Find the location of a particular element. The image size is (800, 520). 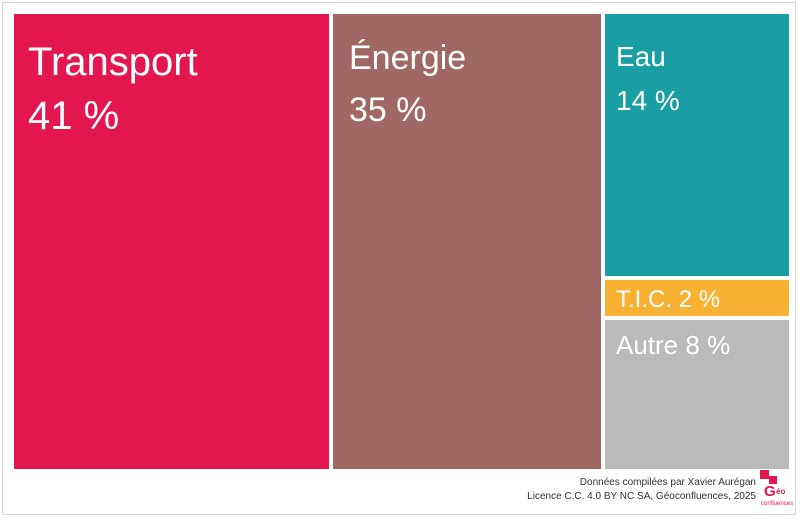

credits-line-1: Données compilées par Xavier Aurégan is located at coordinates (667, 482).